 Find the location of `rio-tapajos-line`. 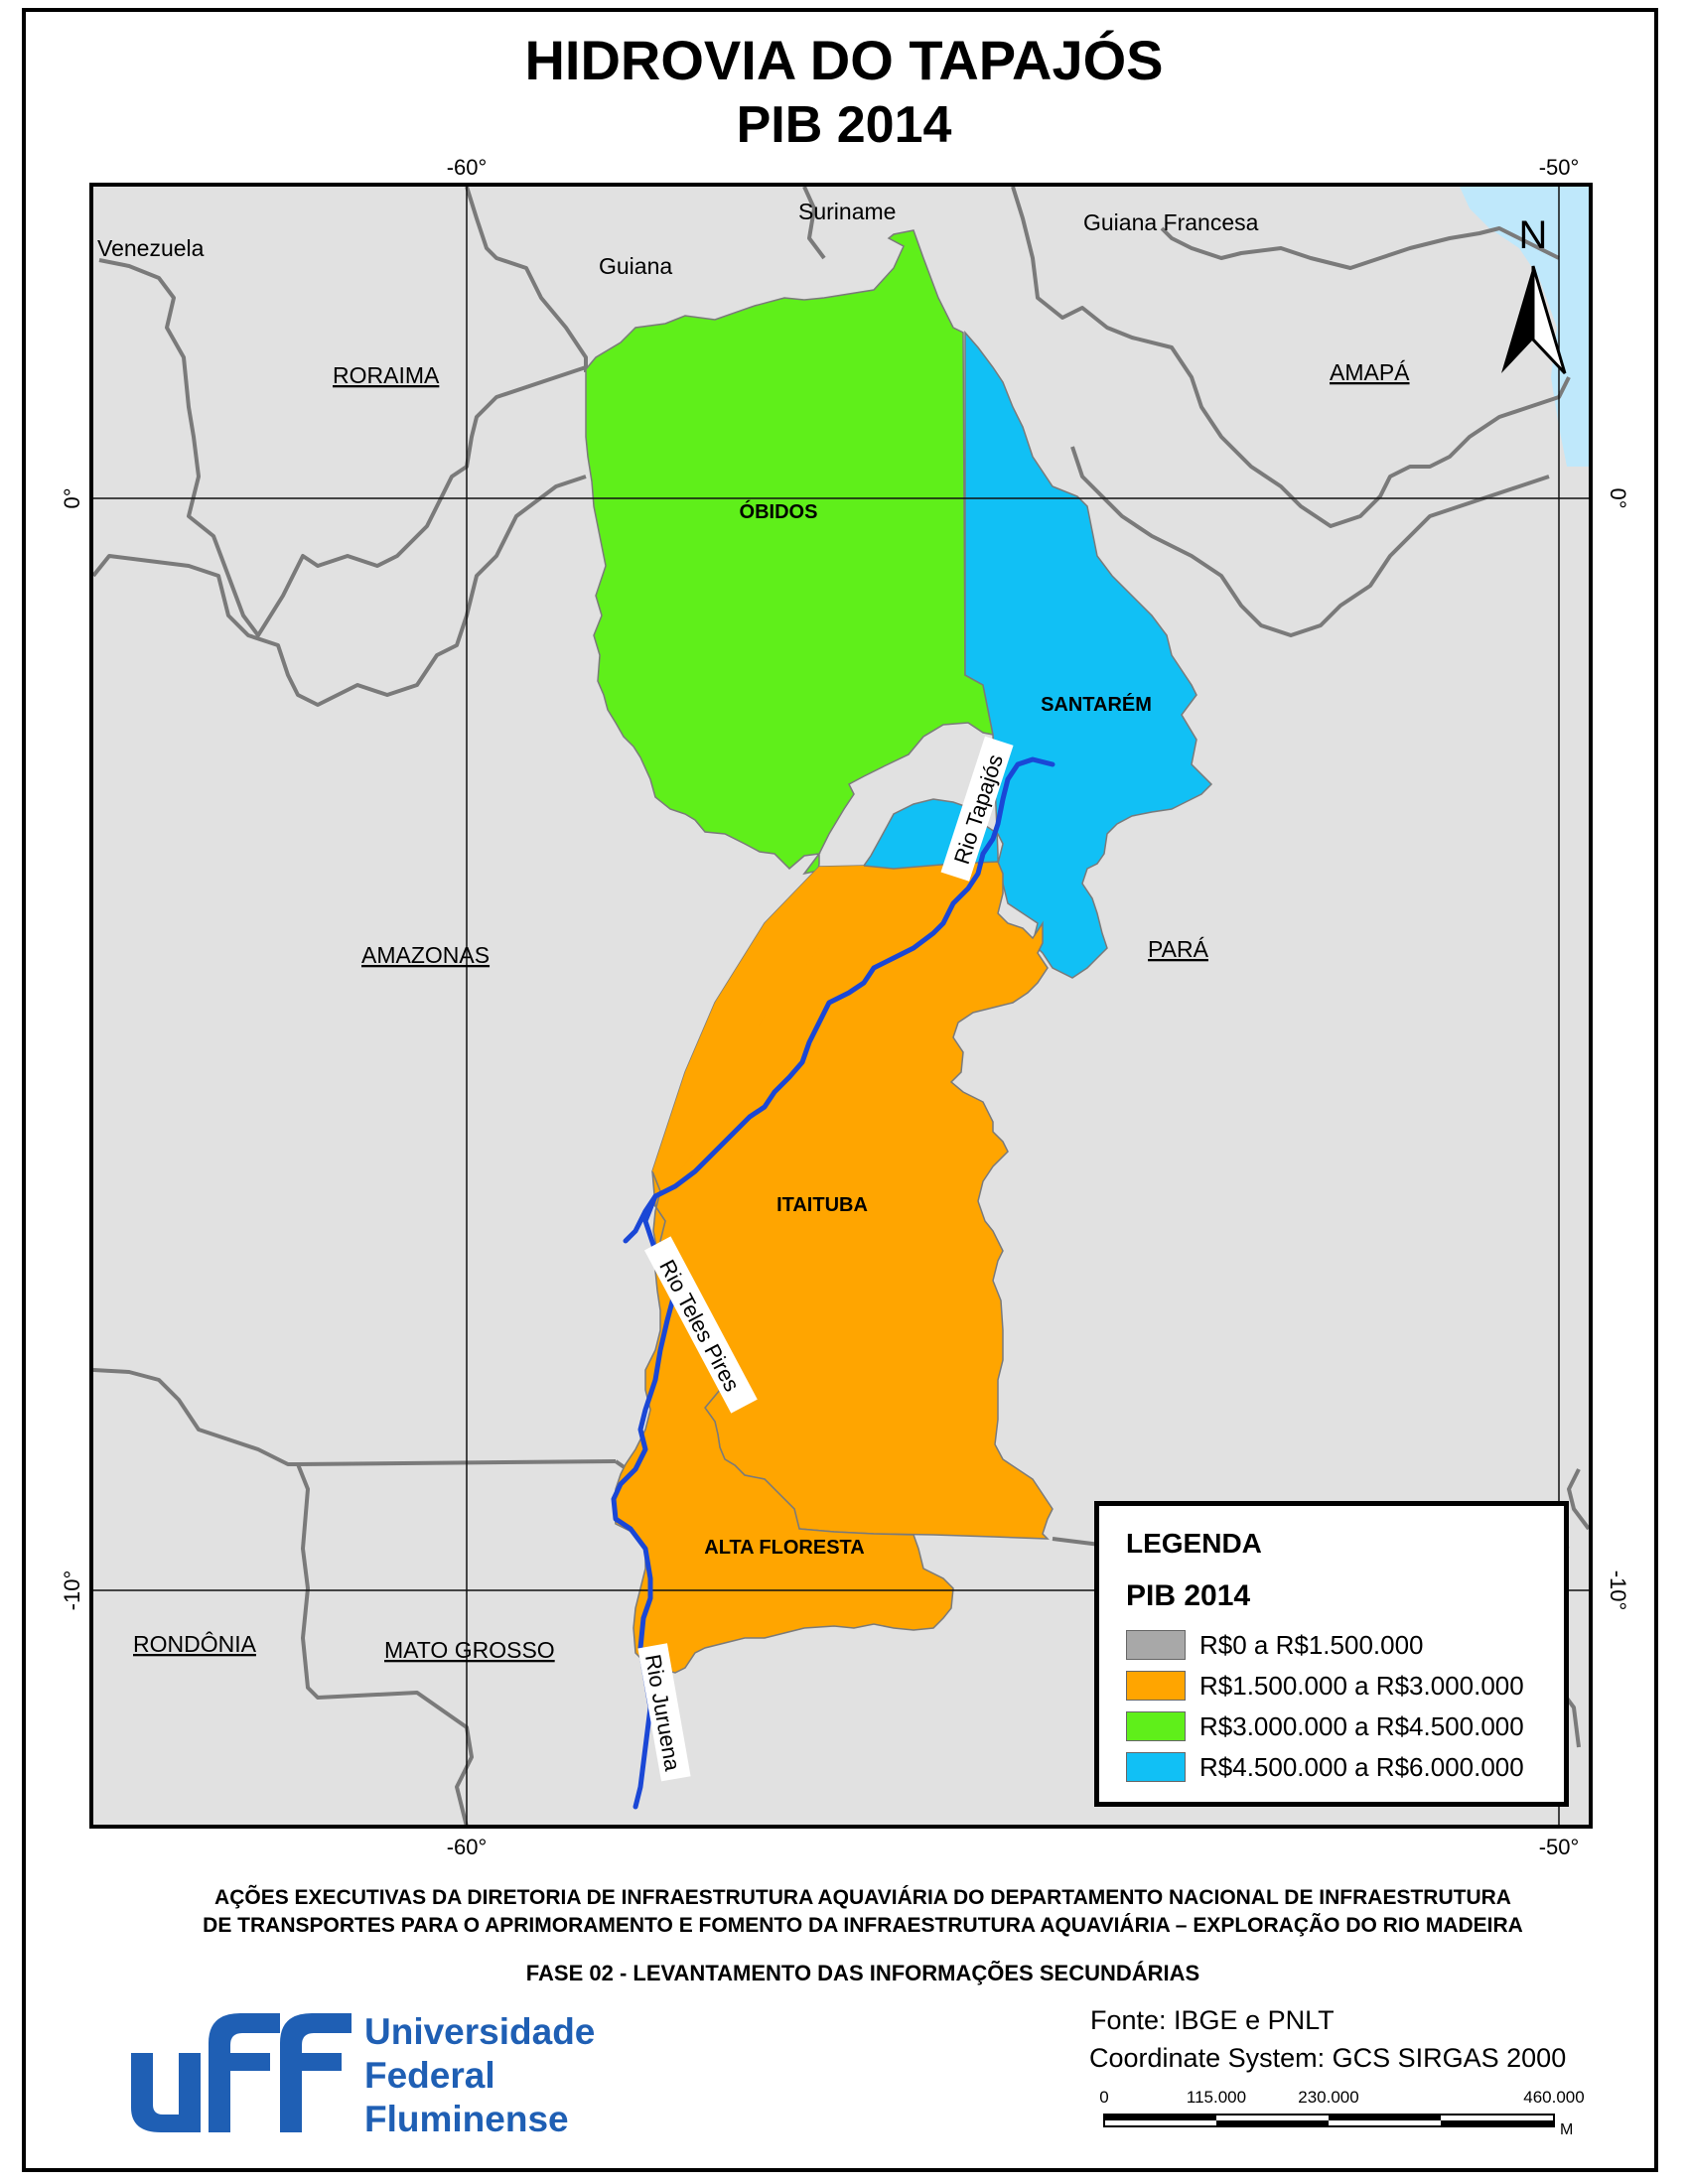

rio-tapajos-line is located at coordinates (839, 1000).